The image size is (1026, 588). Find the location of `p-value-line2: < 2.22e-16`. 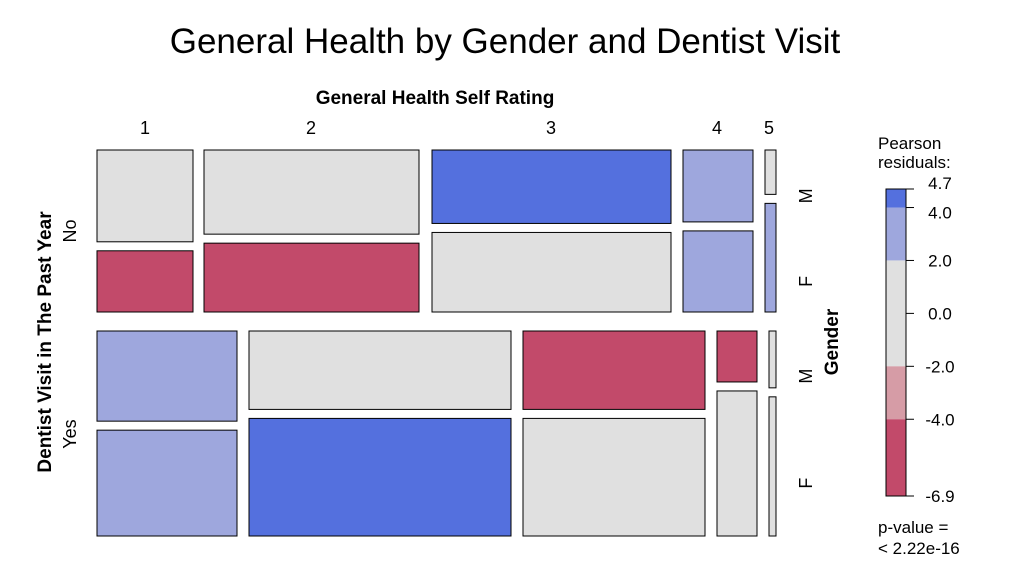

p-value-line2: < 2.22e-16 is located at coordinates (919, 548).